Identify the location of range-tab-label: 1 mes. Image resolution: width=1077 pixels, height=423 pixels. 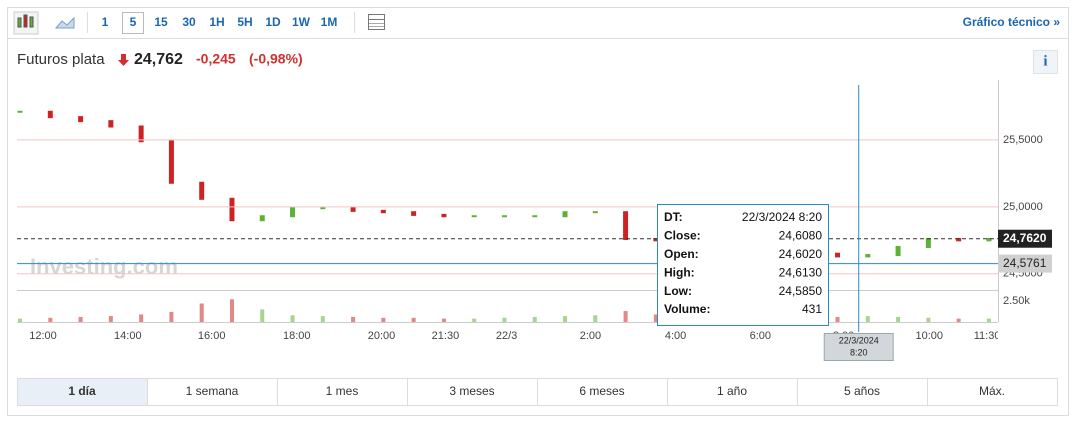
(342, 391).